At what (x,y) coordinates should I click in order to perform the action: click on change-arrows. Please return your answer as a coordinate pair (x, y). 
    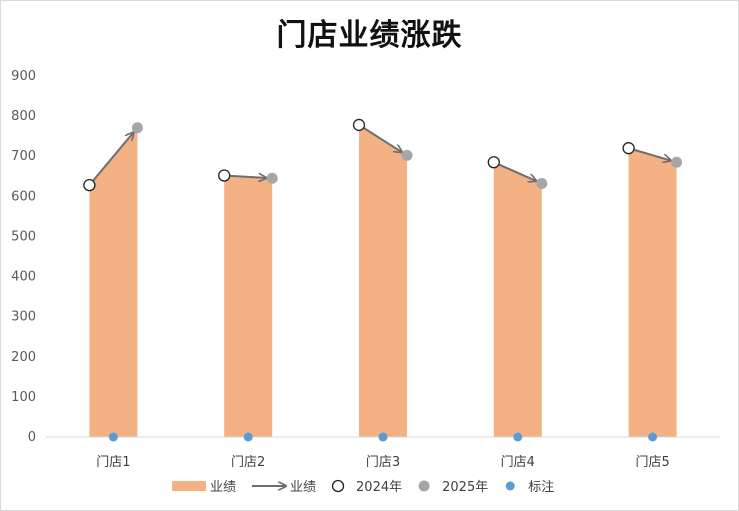
    Looking at the image, I should click on (381, 154).